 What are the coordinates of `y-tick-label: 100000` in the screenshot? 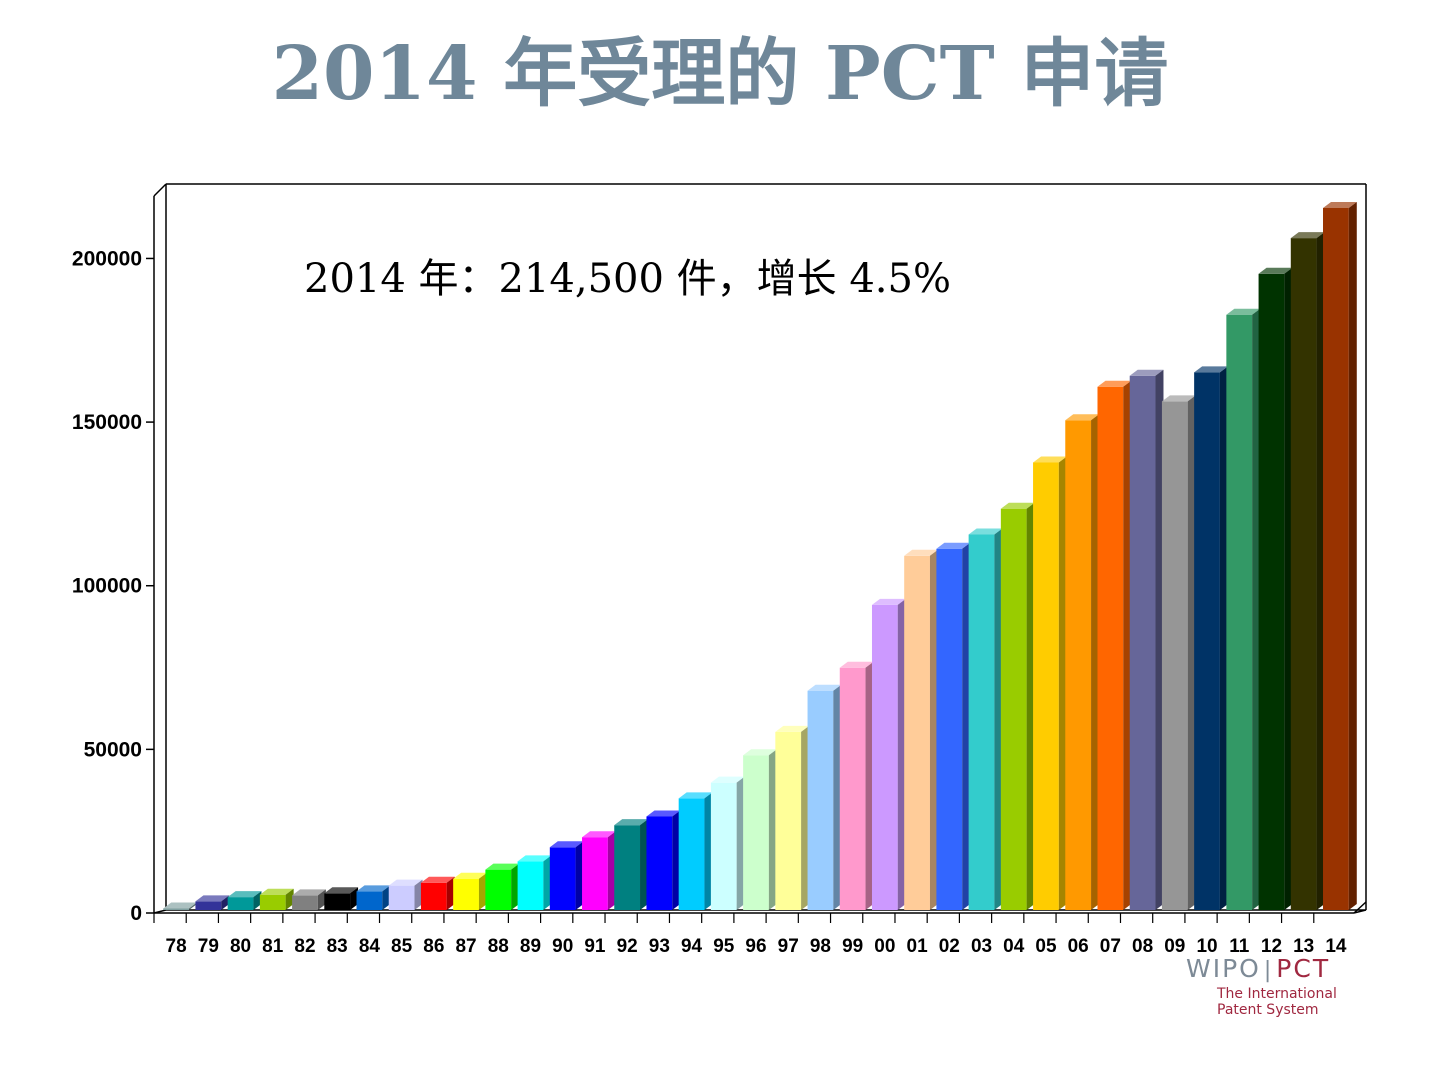 It's located at (107, 586).